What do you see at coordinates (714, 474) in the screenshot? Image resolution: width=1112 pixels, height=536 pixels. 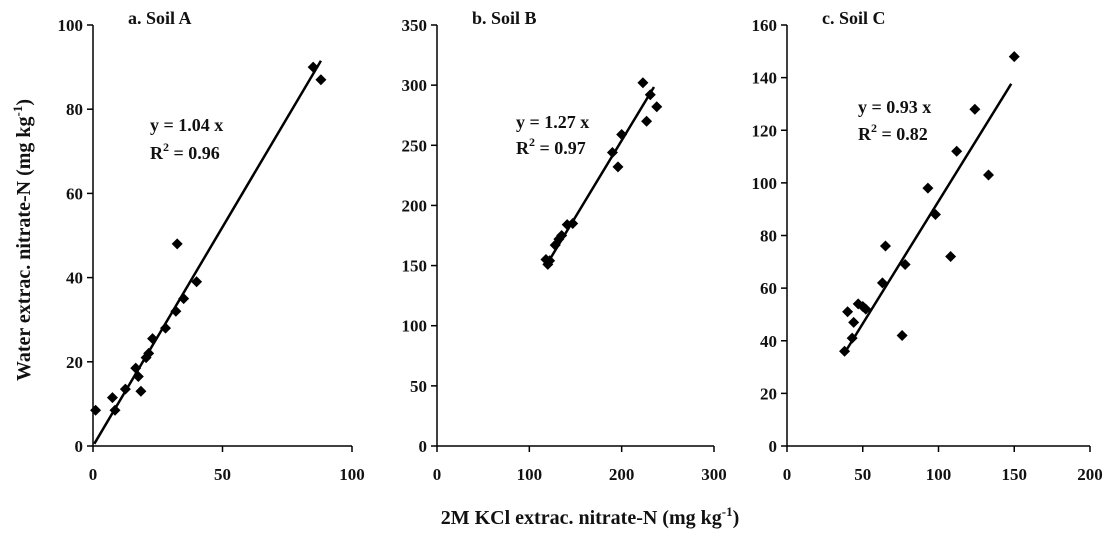 I see `x-tick-label: 300` at bounding box center [714, 474].